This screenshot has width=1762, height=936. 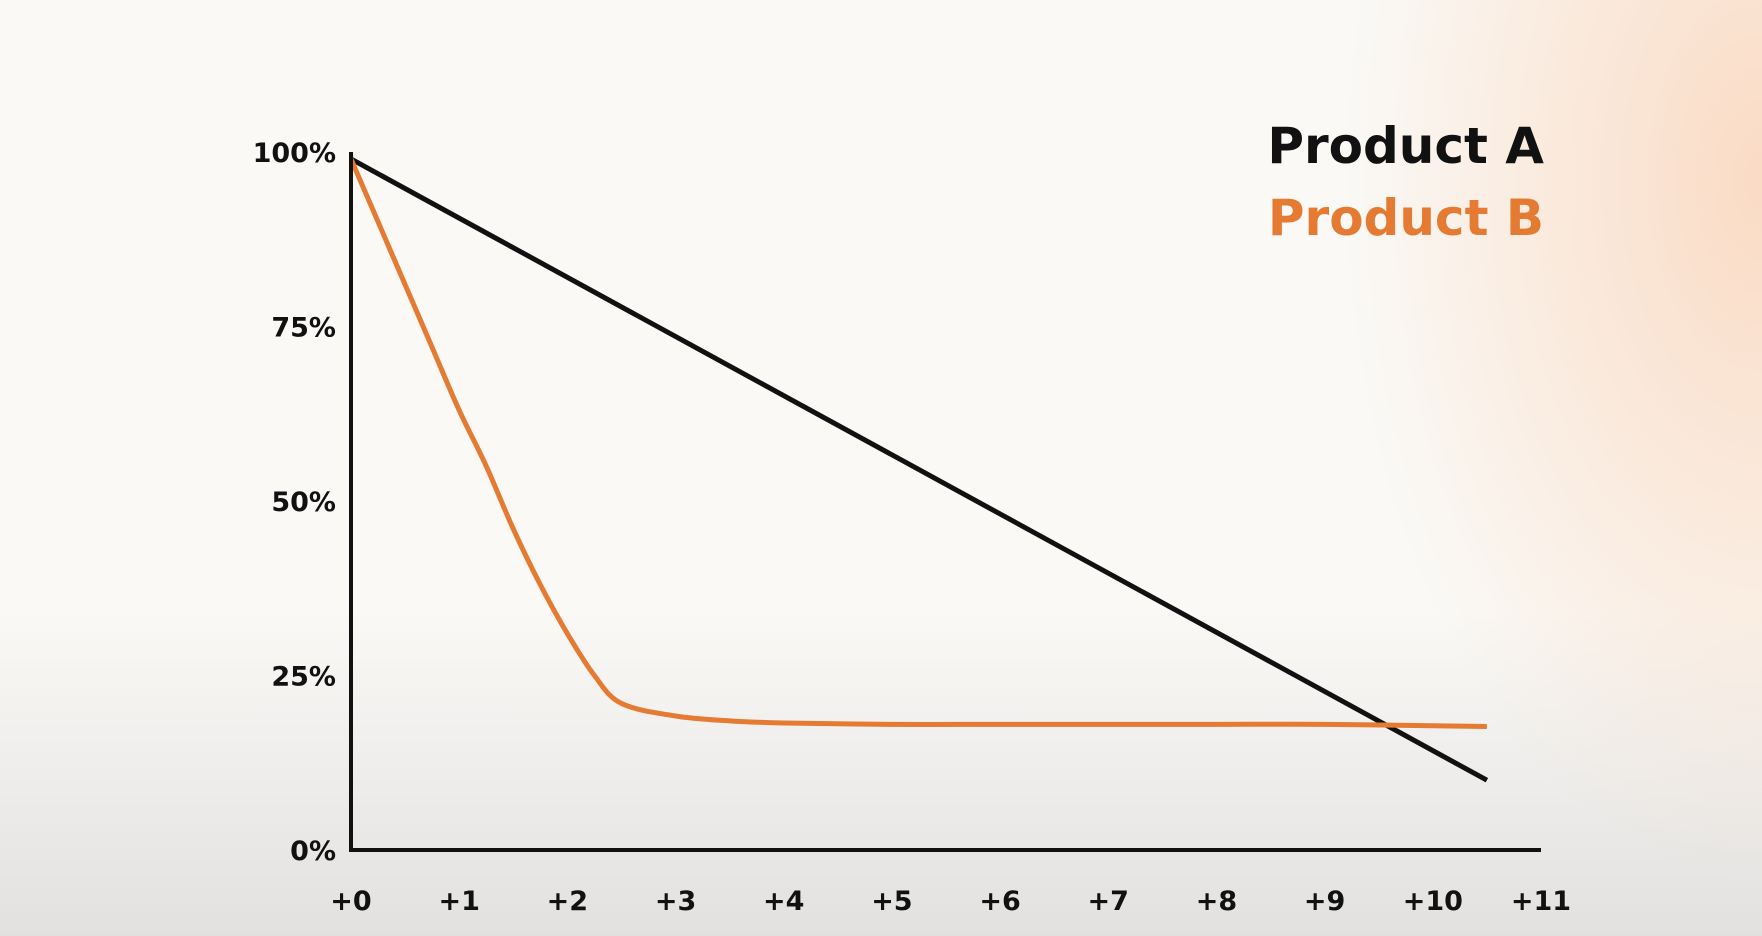 What do you see at coordinates (999, 901) in the screenshot?
I see `x-tick-label: +6` at bounding box center [999, 901].